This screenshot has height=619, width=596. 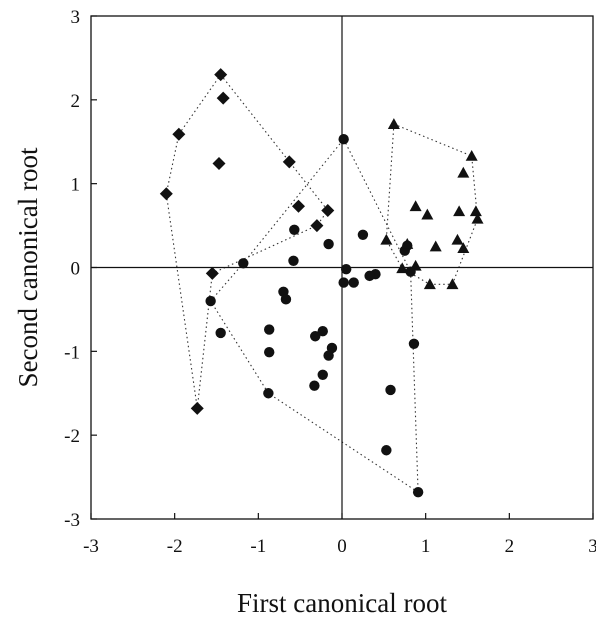 I want to click on y-tick-label: -2, so click(x=72, y=436).